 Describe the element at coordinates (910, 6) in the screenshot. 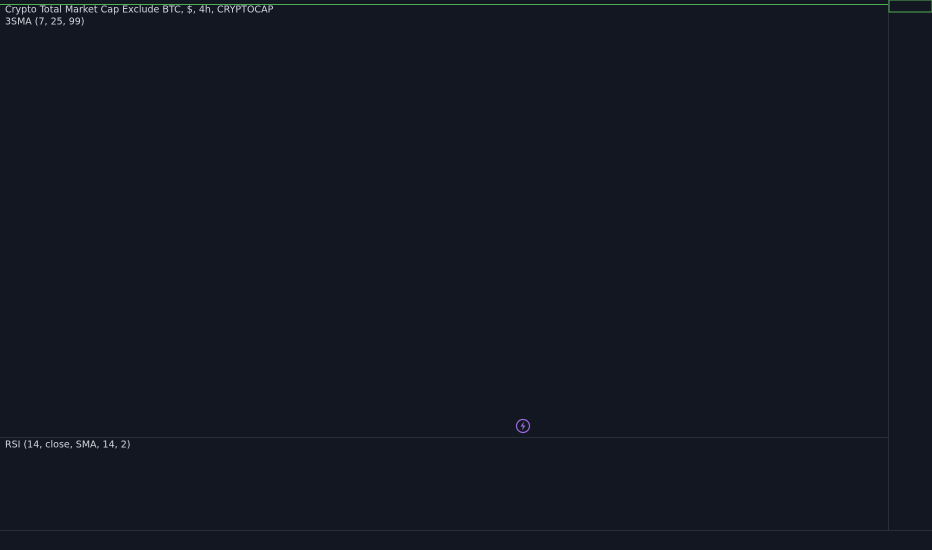

I see `top-marker` at that location.